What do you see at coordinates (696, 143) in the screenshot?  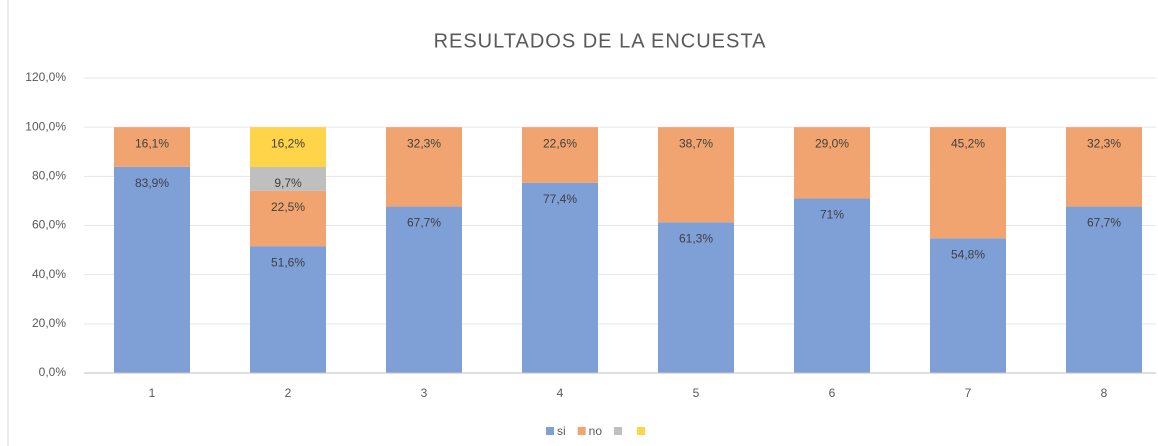 I see `data-label: 38,7%` at bounding box center [696, 143].